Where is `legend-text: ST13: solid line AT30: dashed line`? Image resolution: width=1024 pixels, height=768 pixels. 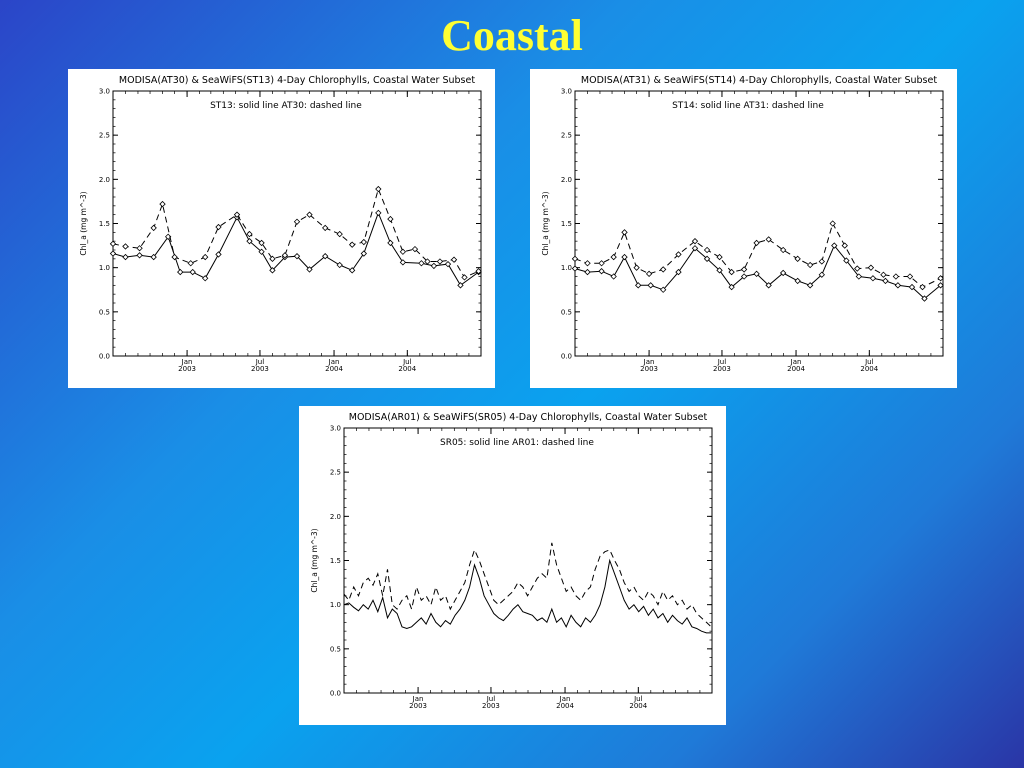 legend-text: ST13: solid line AT30: dashed line is located at coordinates (286, 106).